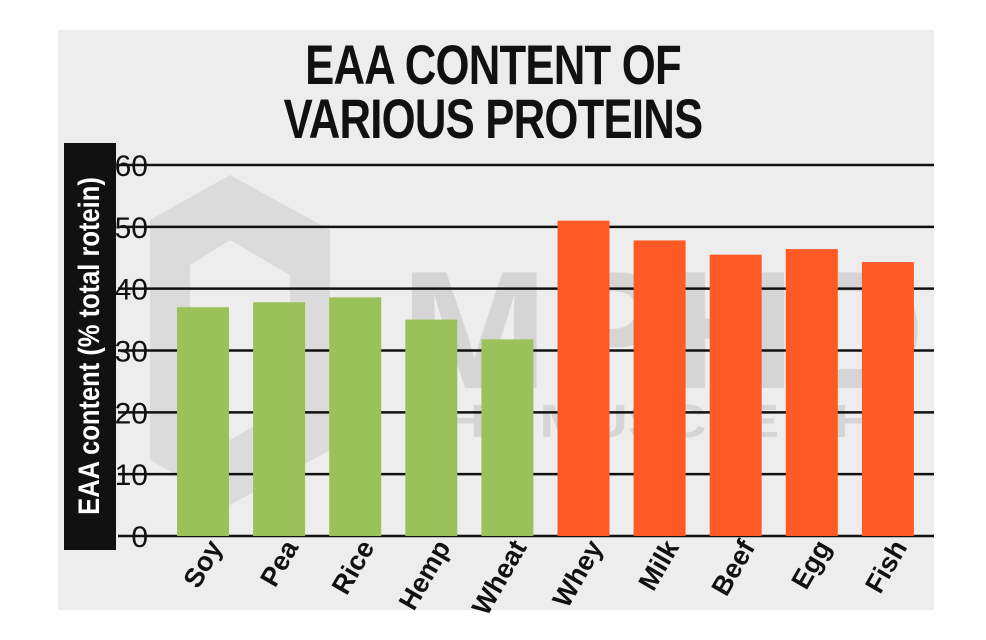 This screenshot has width=986, height=640. What do you see at coordinates (583, 378) in the screenshot?
I see `bar-whey` at bounding box center [583, 378].